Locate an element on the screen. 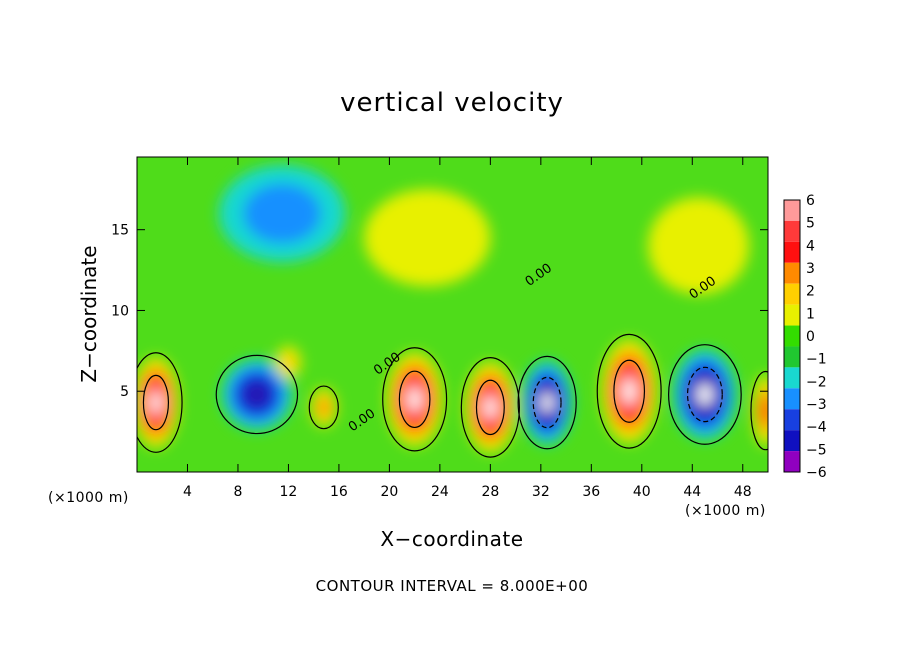 The image size is (904, 654). colorbar-label: −6 is located at coordinates (816, 473).